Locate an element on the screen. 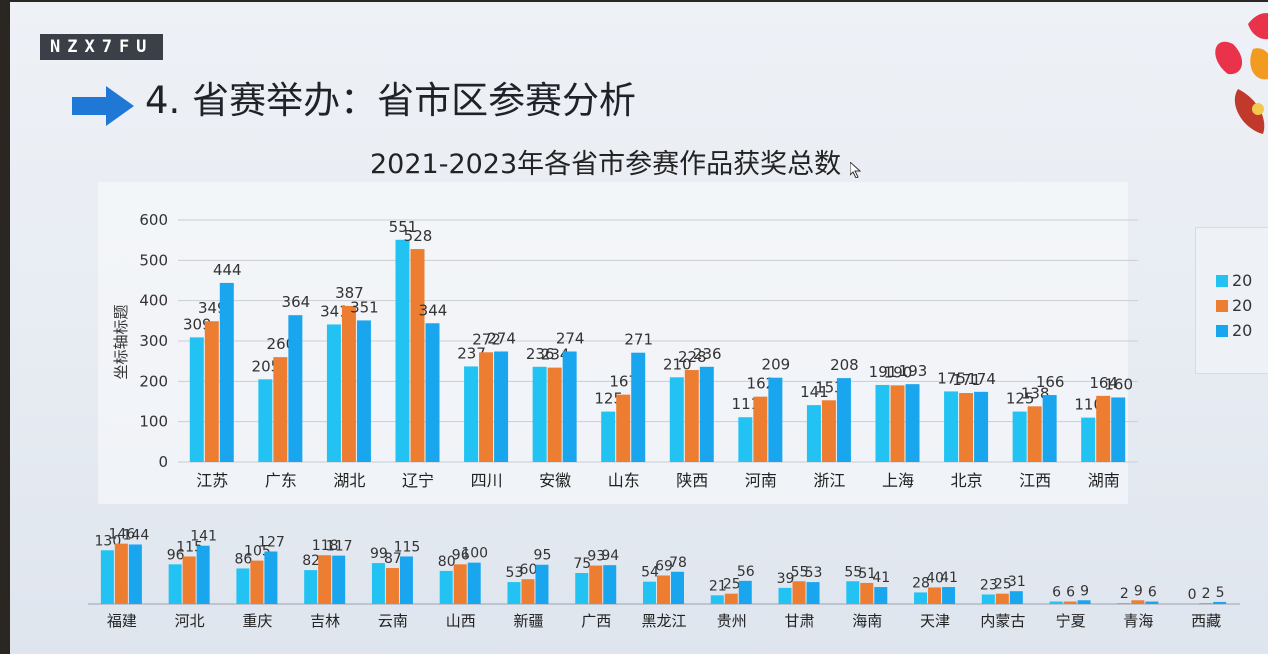 The height and width of the screenshot is (654, 1268). bar-吉林-2021 is located at coordinates (311, 587).